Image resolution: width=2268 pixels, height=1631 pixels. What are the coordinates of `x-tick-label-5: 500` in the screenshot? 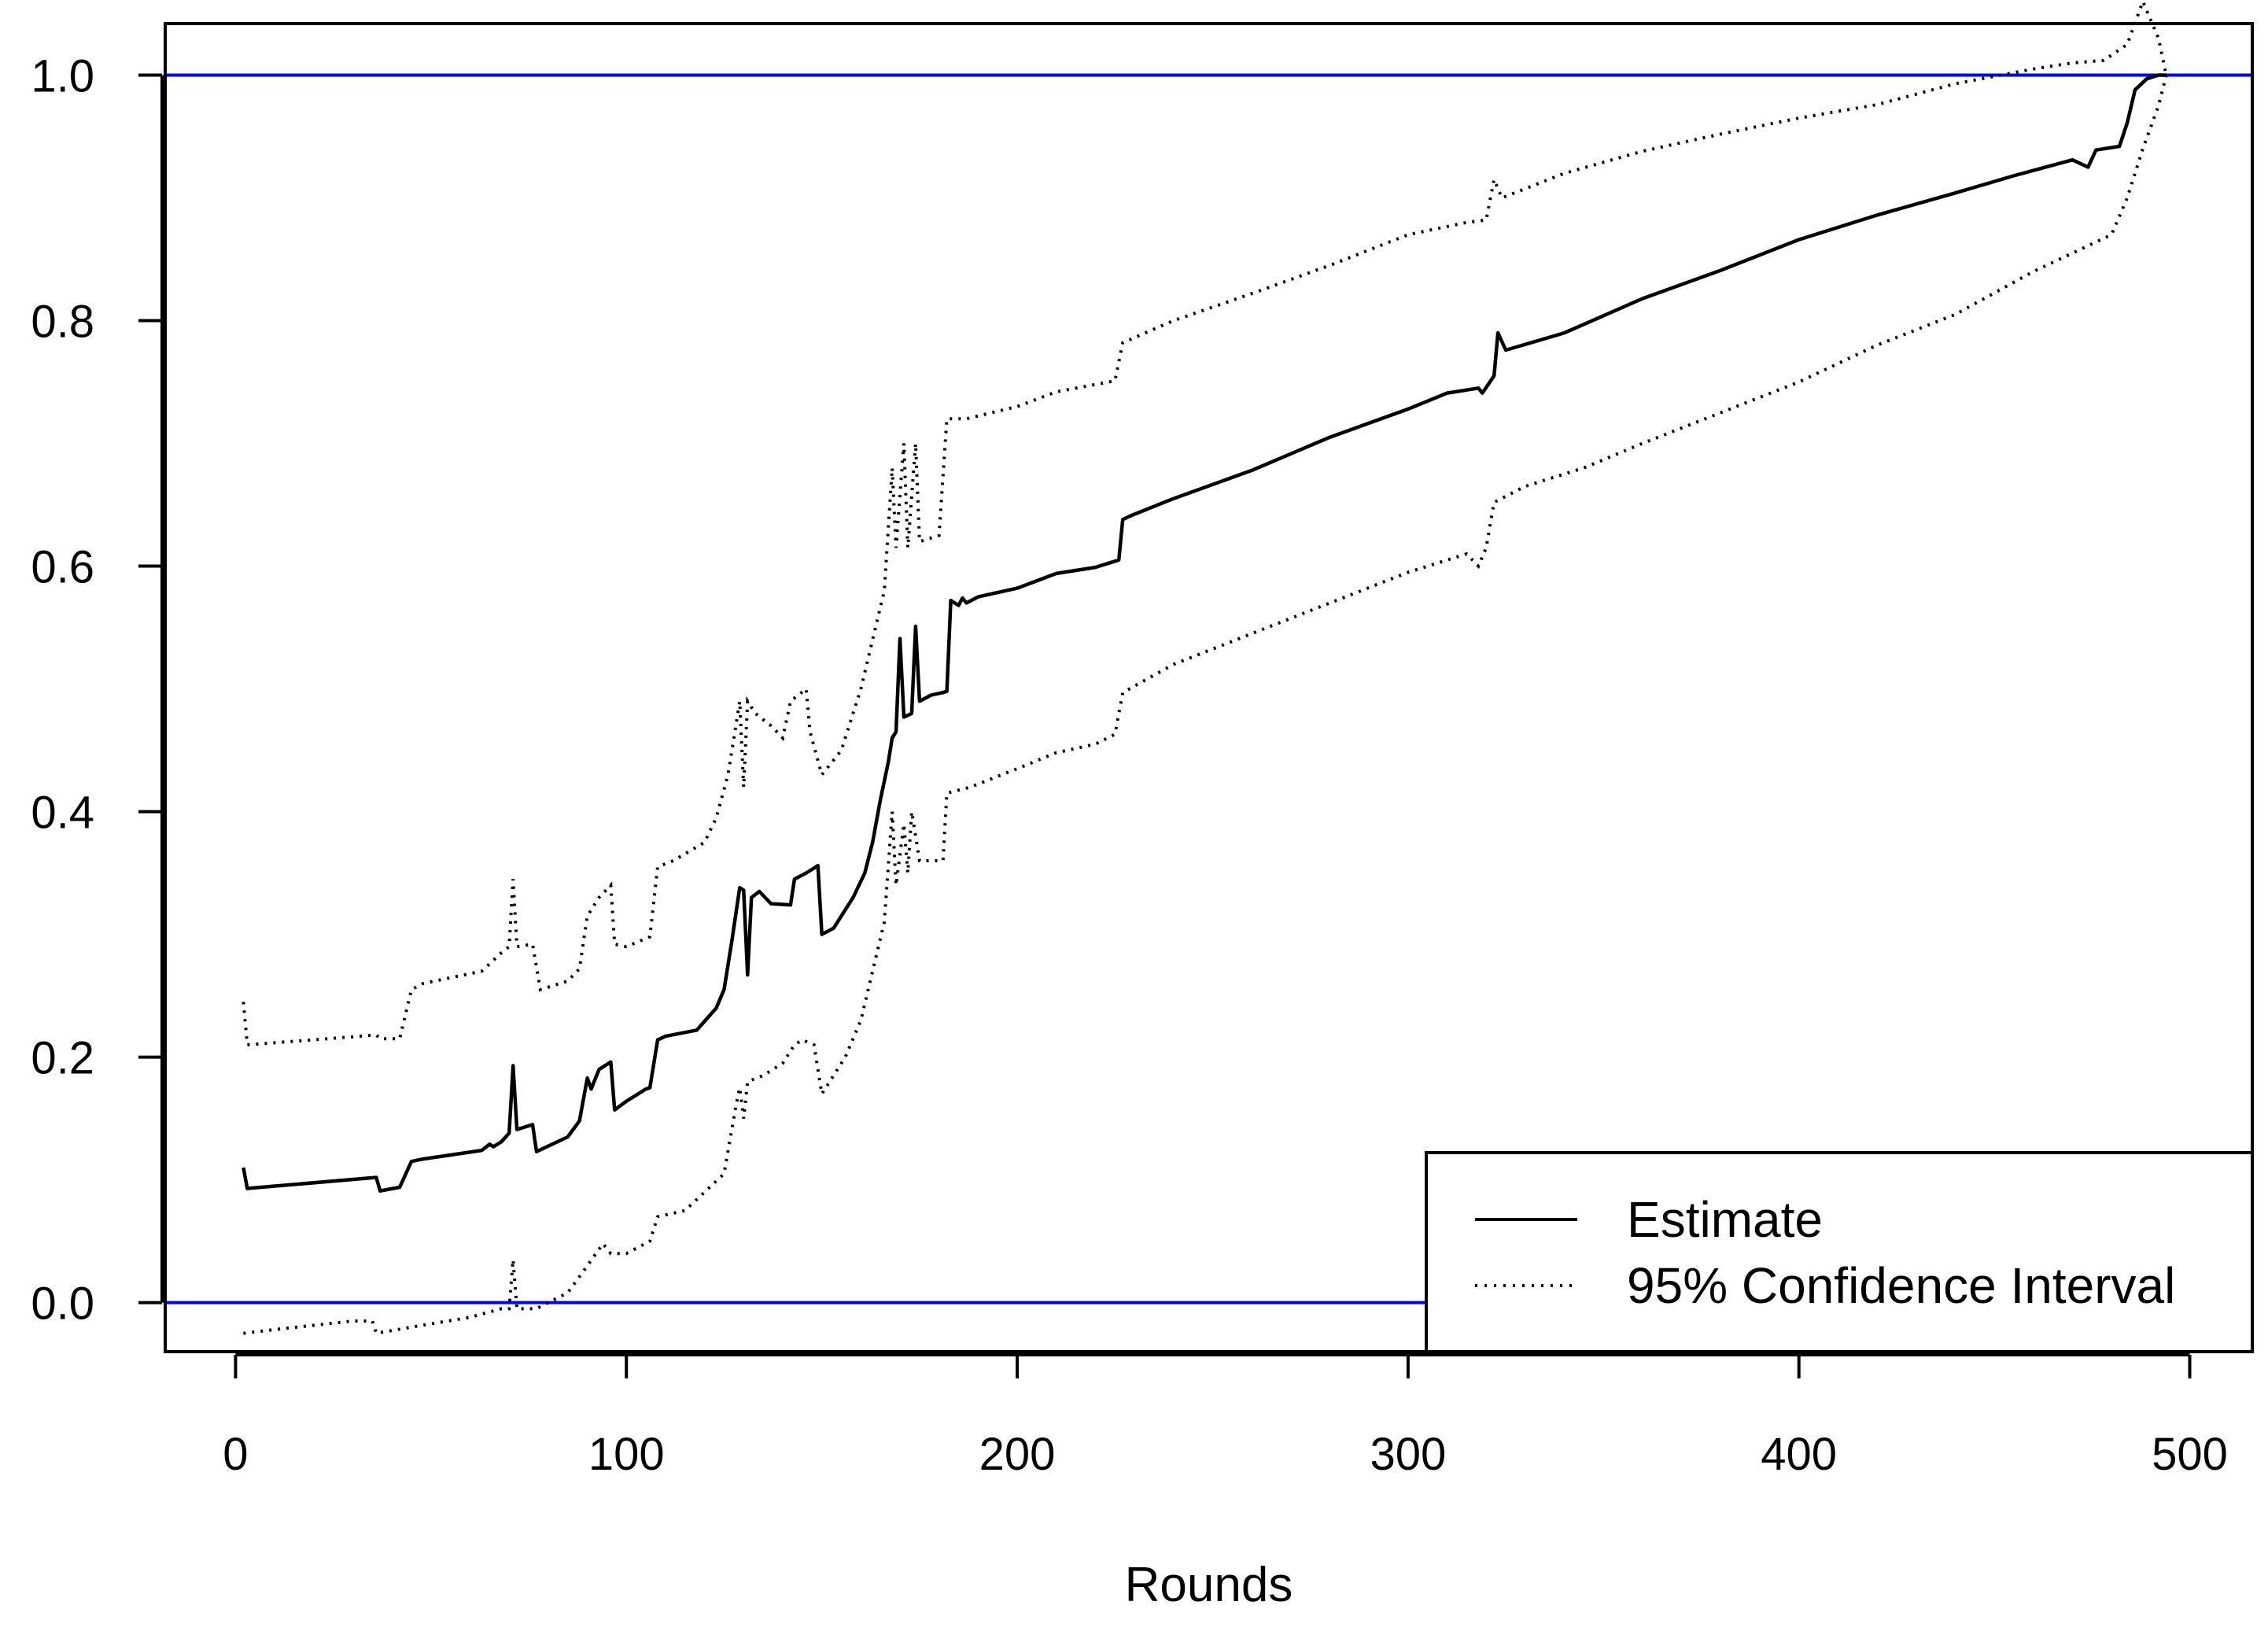 It's located at (2190, 1454).